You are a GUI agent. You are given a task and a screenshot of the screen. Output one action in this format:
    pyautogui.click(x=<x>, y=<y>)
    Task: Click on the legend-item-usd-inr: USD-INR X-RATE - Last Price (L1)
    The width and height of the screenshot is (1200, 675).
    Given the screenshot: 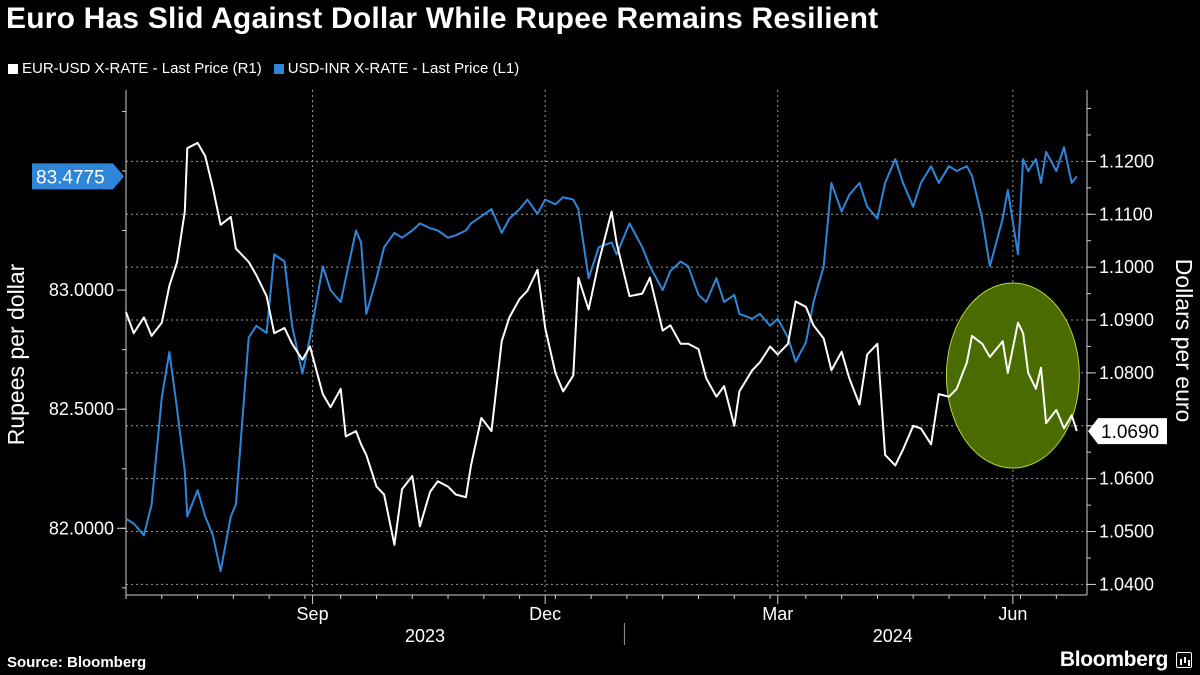 What is the action you would take?
    pyautogui.click(x=396, y=68)
    